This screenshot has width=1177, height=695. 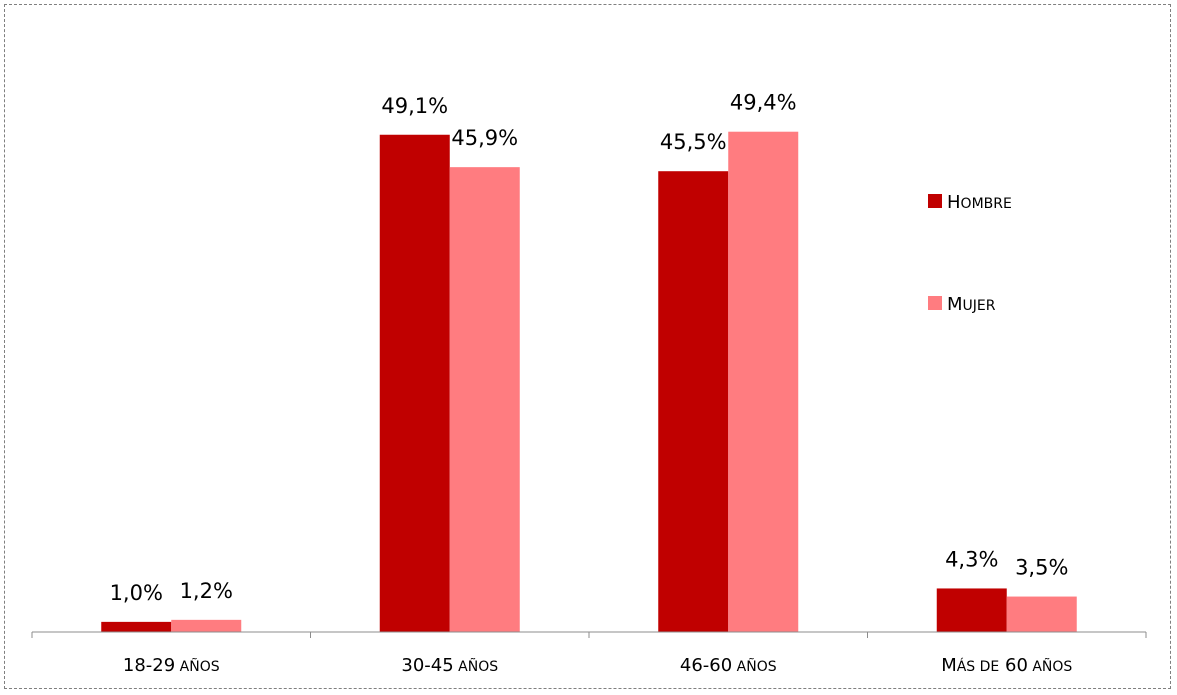 What do you see at coordinates (449, 665) in the screenshot?
I see `x-tick-label-2: 30-45 AÑOS` at bounding box center [449, 665].